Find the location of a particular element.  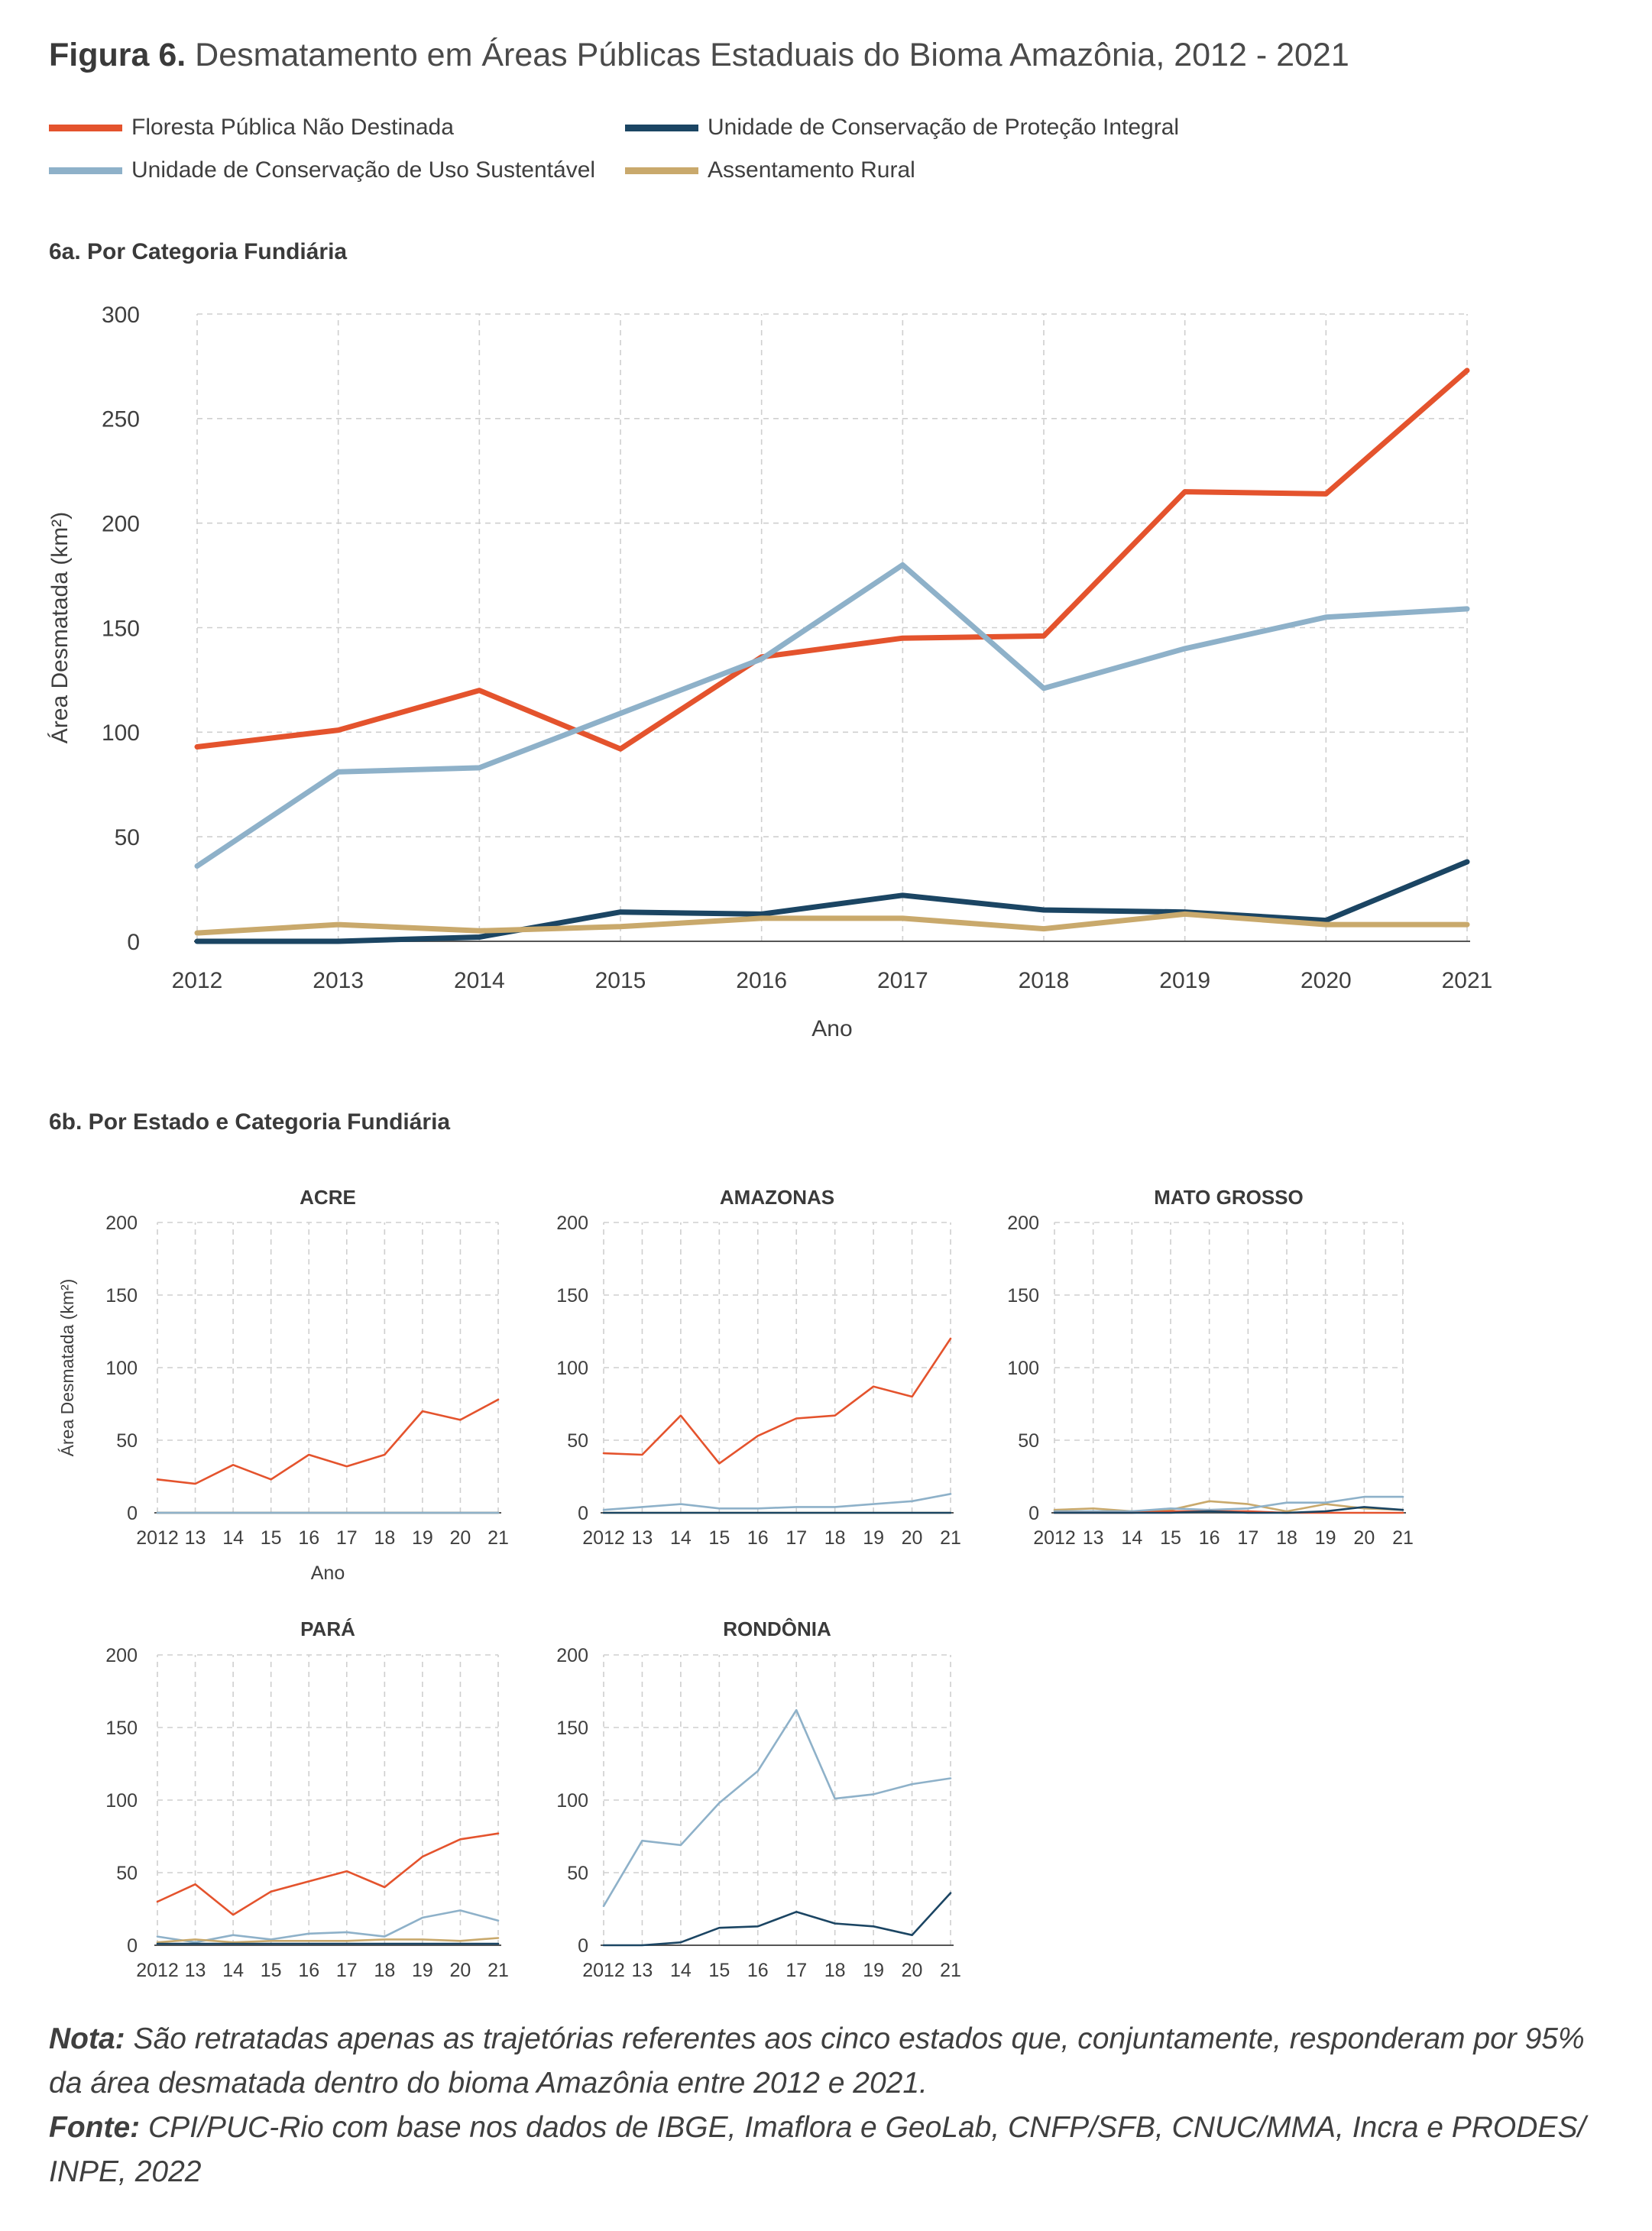

figure-label: Figura 6. is located at coordinates (117, 55).